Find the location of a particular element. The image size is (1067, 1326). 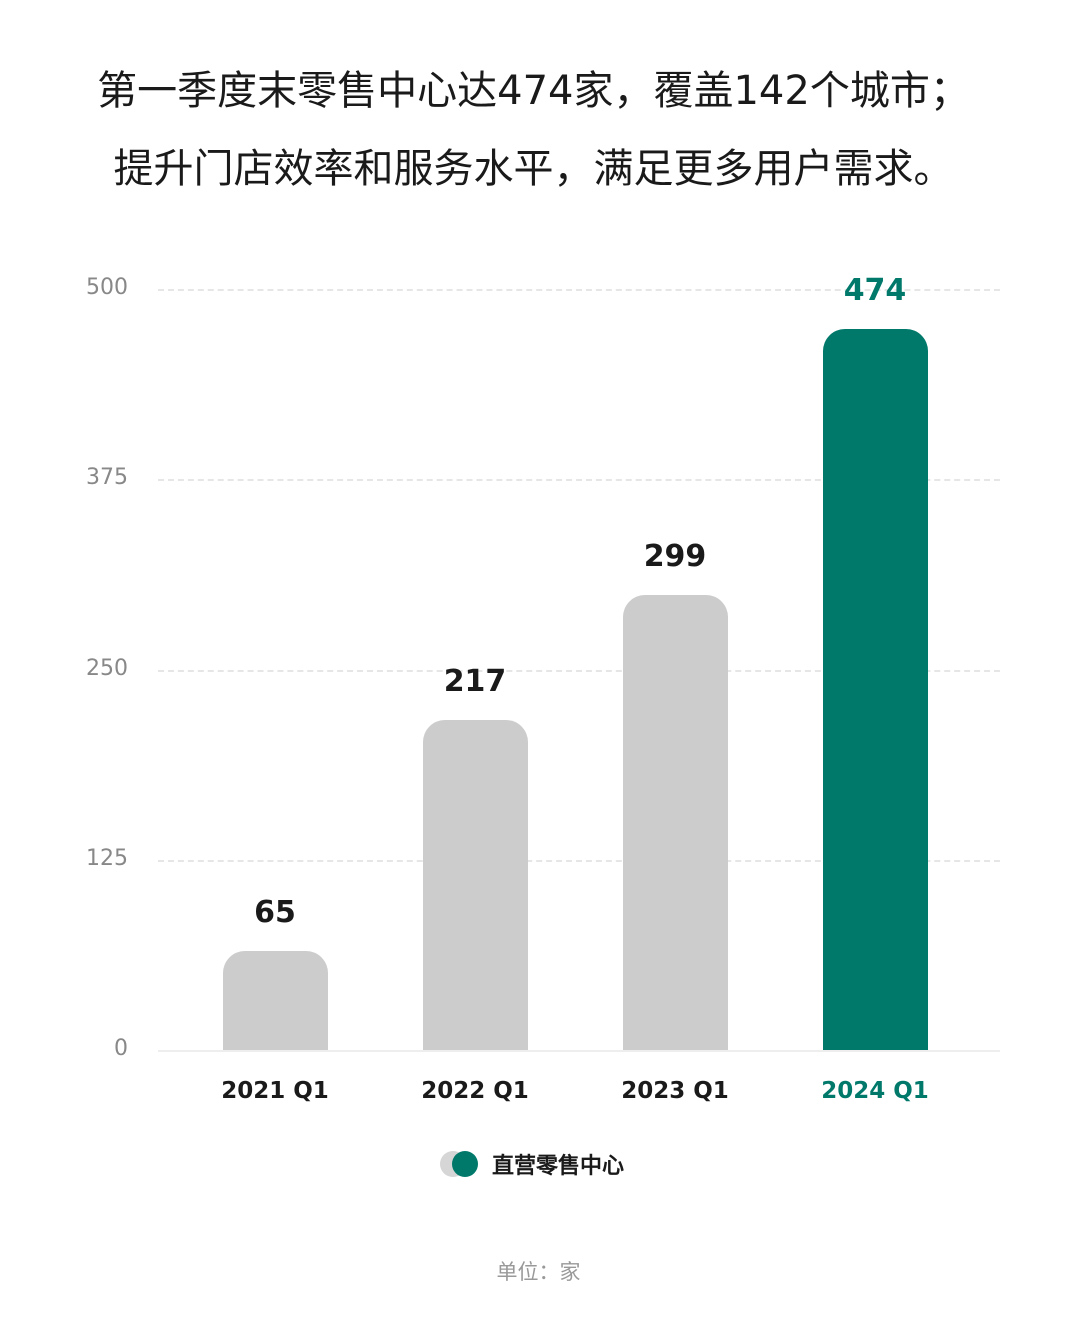

legend: 直营零售中心 is located at coordinates (532, 1164).